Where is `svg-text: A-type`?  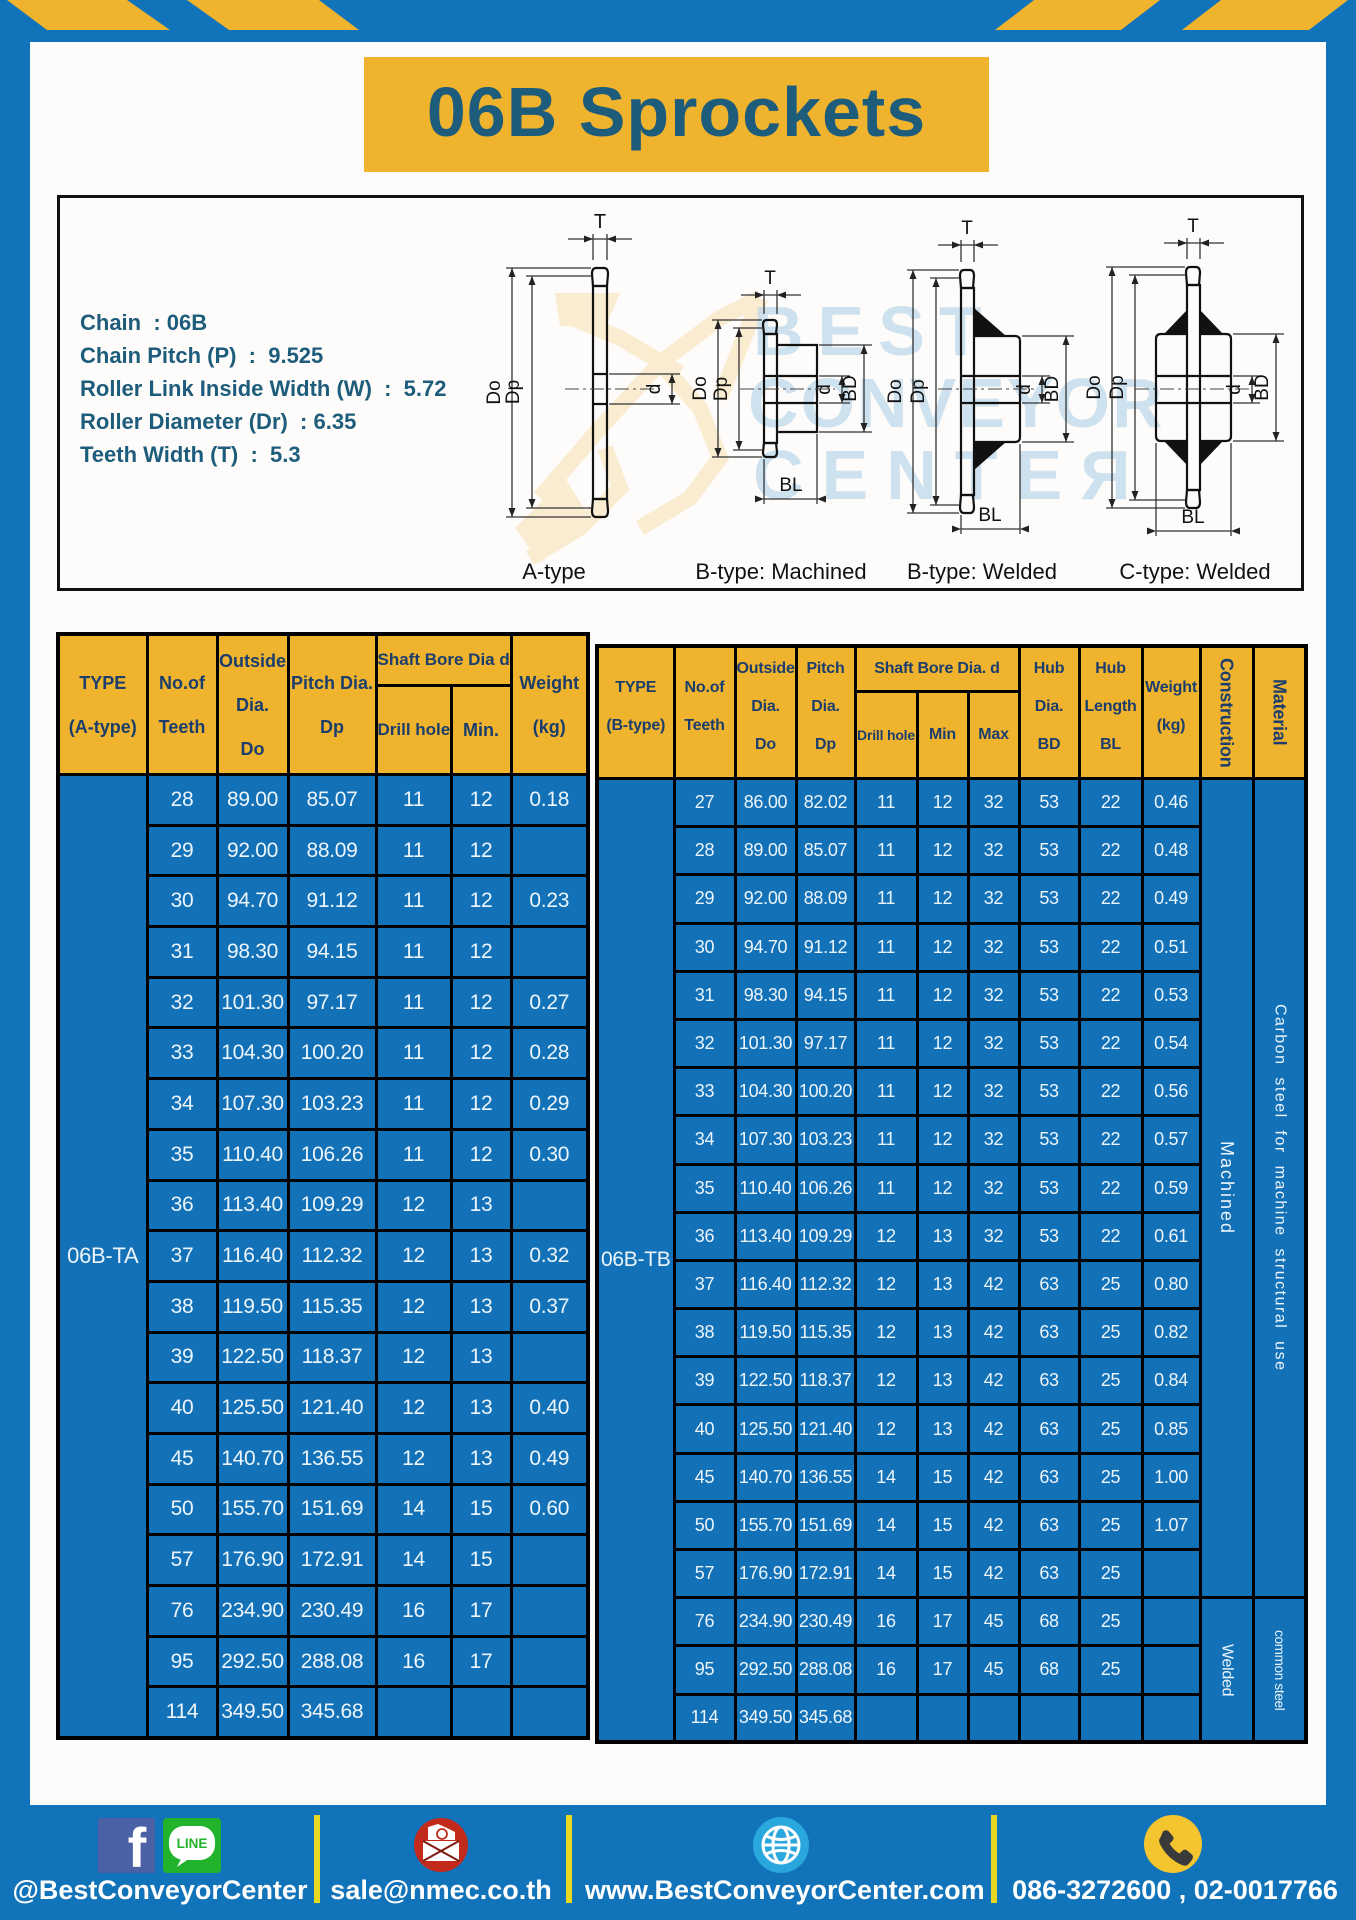 svg-text: A-type is located at coordinates (554, 571).